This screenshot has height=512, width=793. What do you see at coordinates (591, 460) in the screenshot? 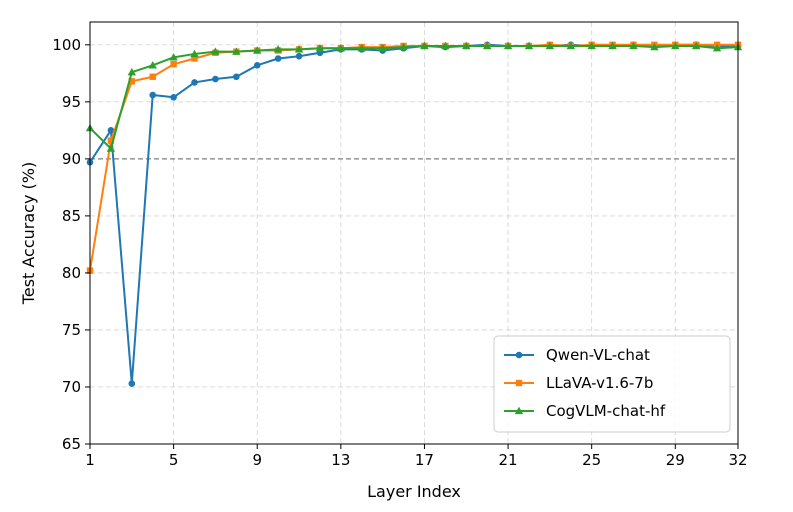
I see `x-tick-label: 25` at bounding box center [591, 460].